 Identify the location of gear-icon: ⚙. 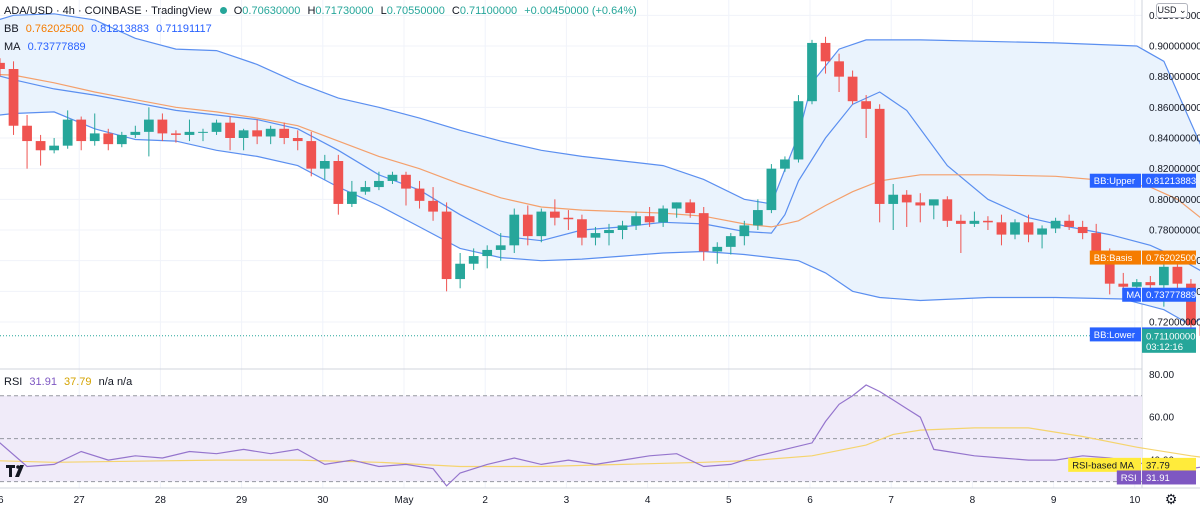
(1171, 500).